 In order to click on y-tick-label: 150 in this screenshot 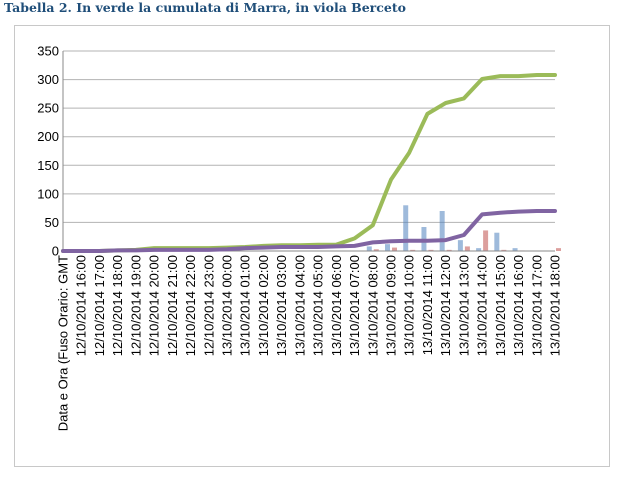, I will do `click(48, 165)`.